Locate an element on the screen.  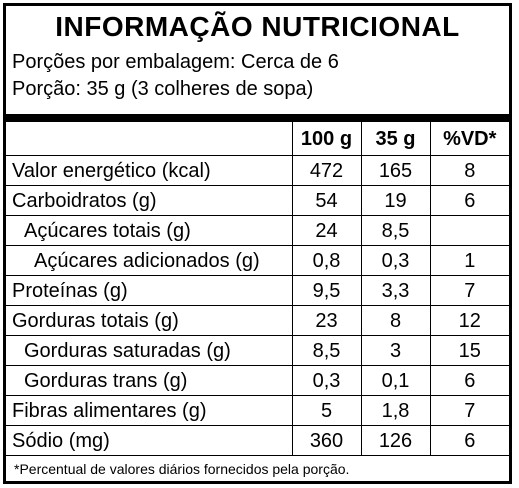
value-35g: 0,1 is located at coordinates (395, 380).